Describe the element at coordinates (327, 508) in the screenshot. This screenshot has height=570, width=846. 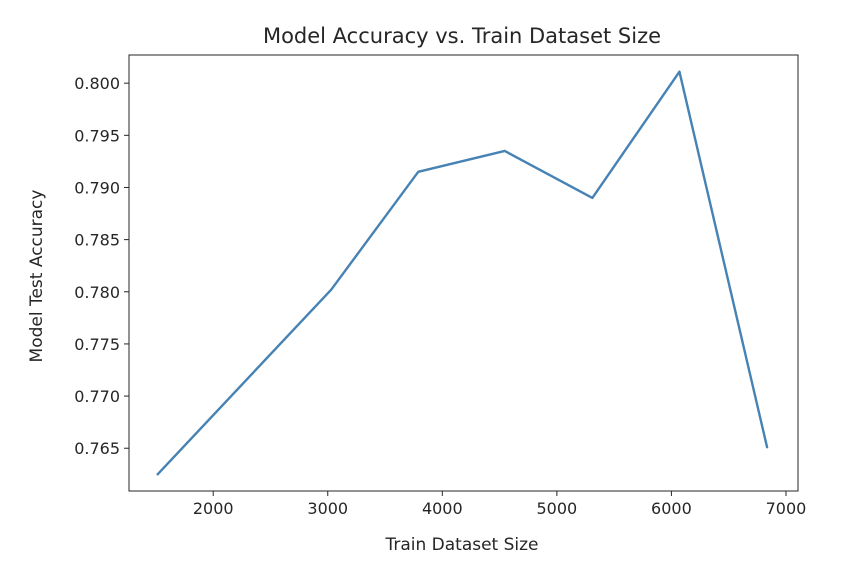
I see `x-tick-label: 3000` at that location.